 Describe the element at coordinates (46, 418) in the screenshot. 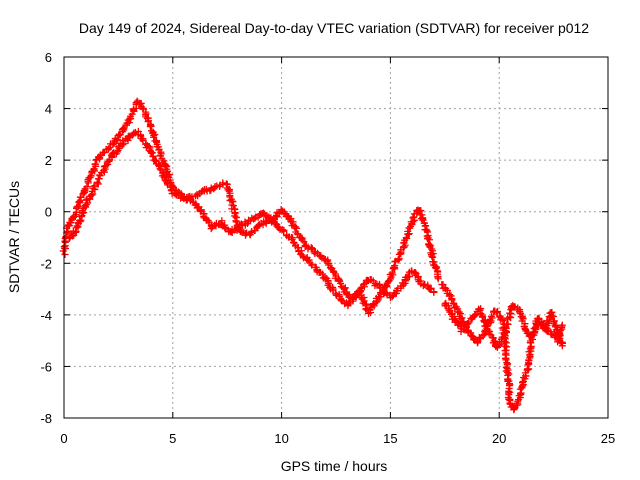

I see `y-tick-label: -8` at that location.